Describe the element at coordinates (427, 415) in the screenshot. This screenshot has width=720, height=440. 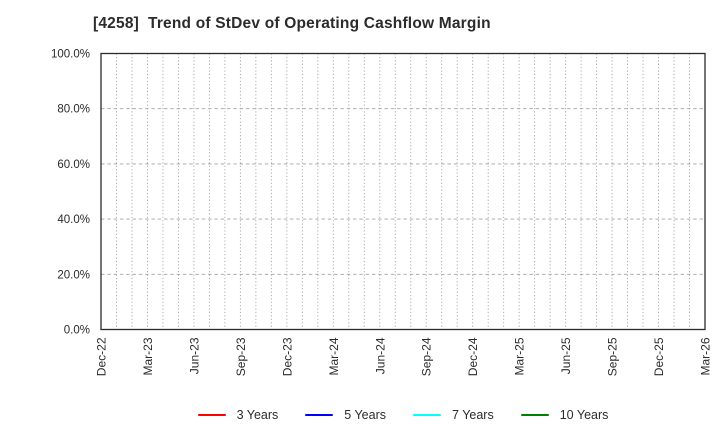
I see `legend-swatch-7-years` at that location.